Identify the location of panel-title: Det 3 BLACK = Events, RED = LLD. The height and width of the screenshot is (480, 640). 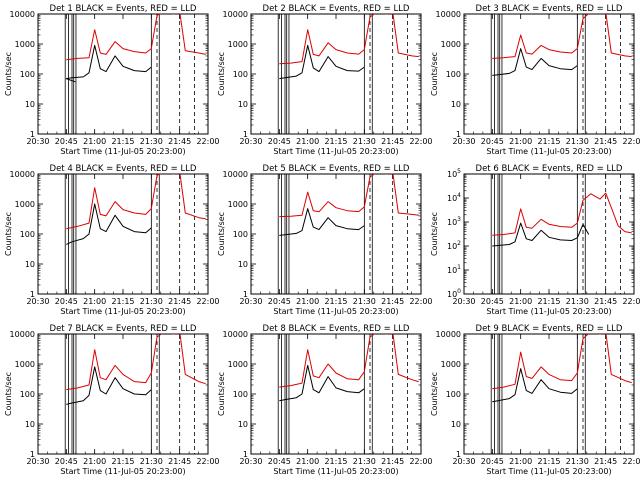
(549, 9).